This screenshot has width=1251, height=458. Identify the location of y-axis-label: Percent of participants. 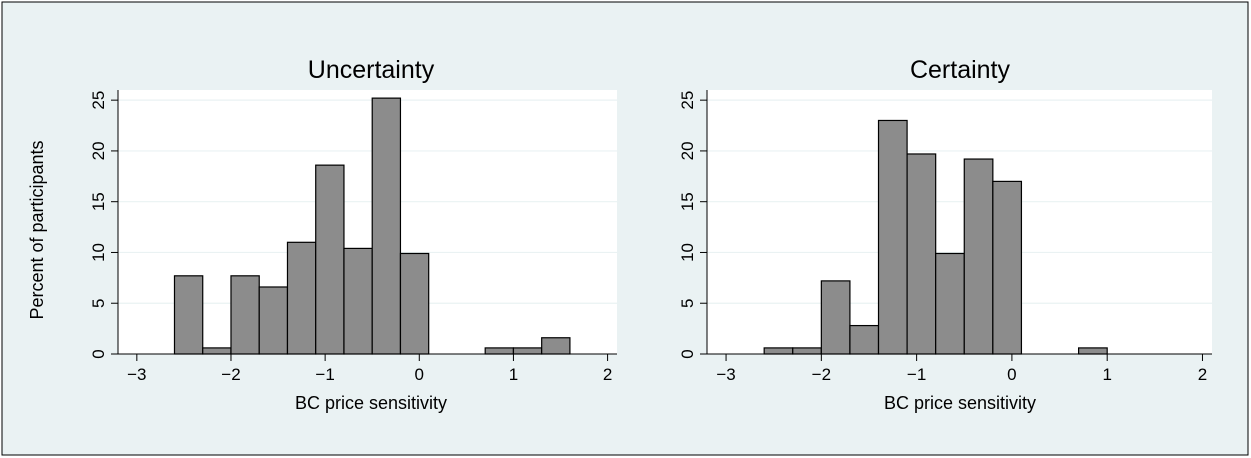
(37, 229).